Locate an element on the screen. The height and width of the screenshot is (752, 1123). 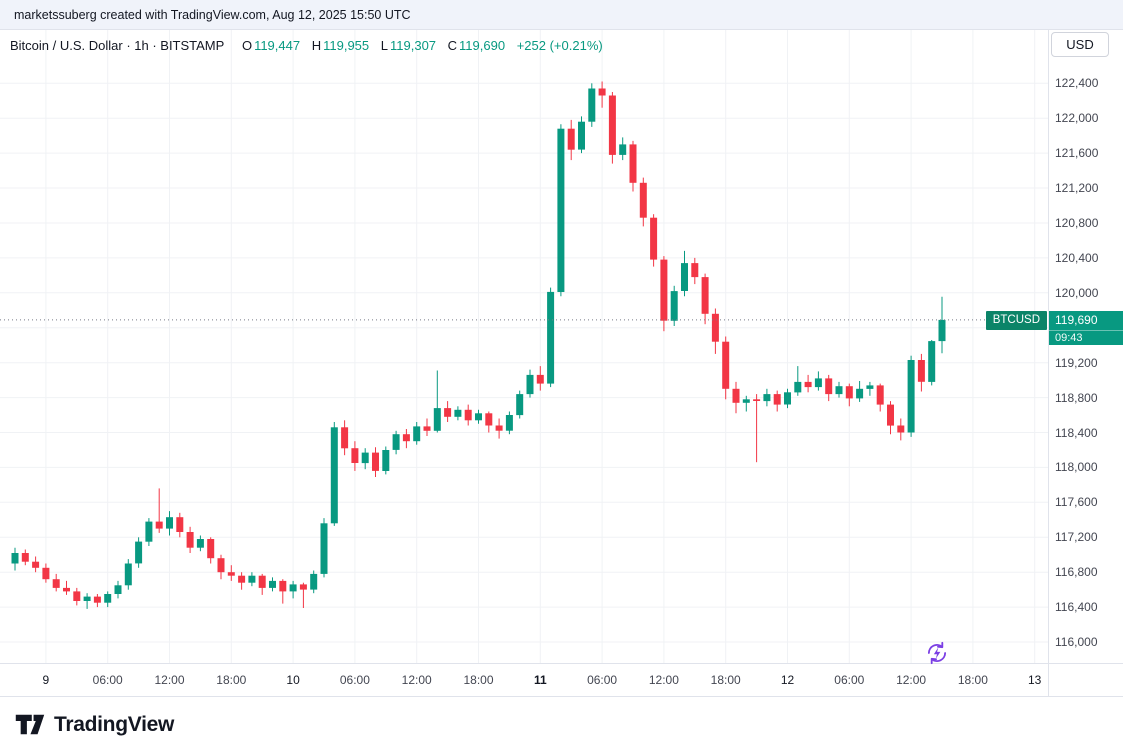
last-price-badge: 119,690 09:43 is located at coordinates (1086, 327).